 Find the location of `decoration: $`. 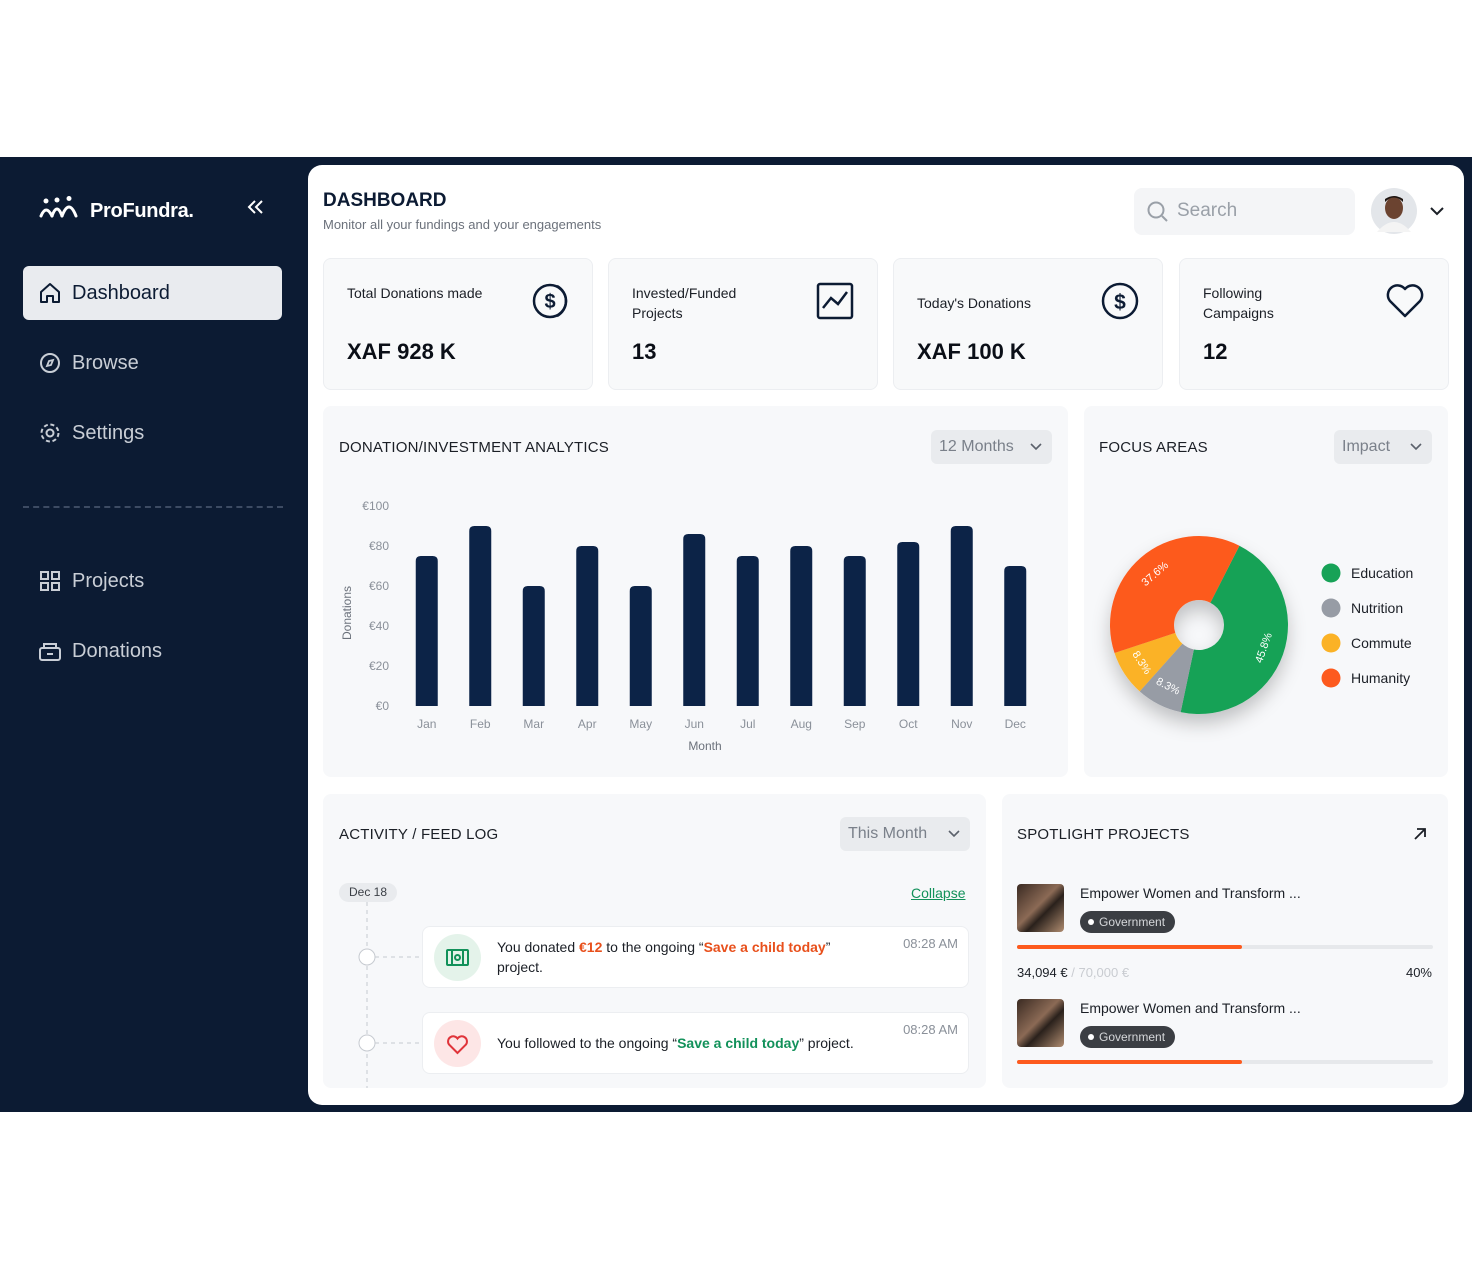

decoration: $ is located at coordinates (1120, 302).